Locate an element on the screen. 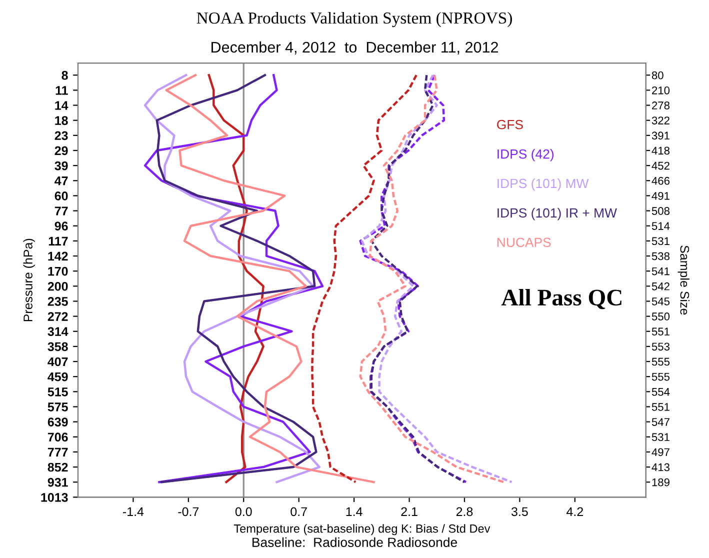 The image size is (709, 558). y2-tick-label: 80 is located at coordinates (658, 75).